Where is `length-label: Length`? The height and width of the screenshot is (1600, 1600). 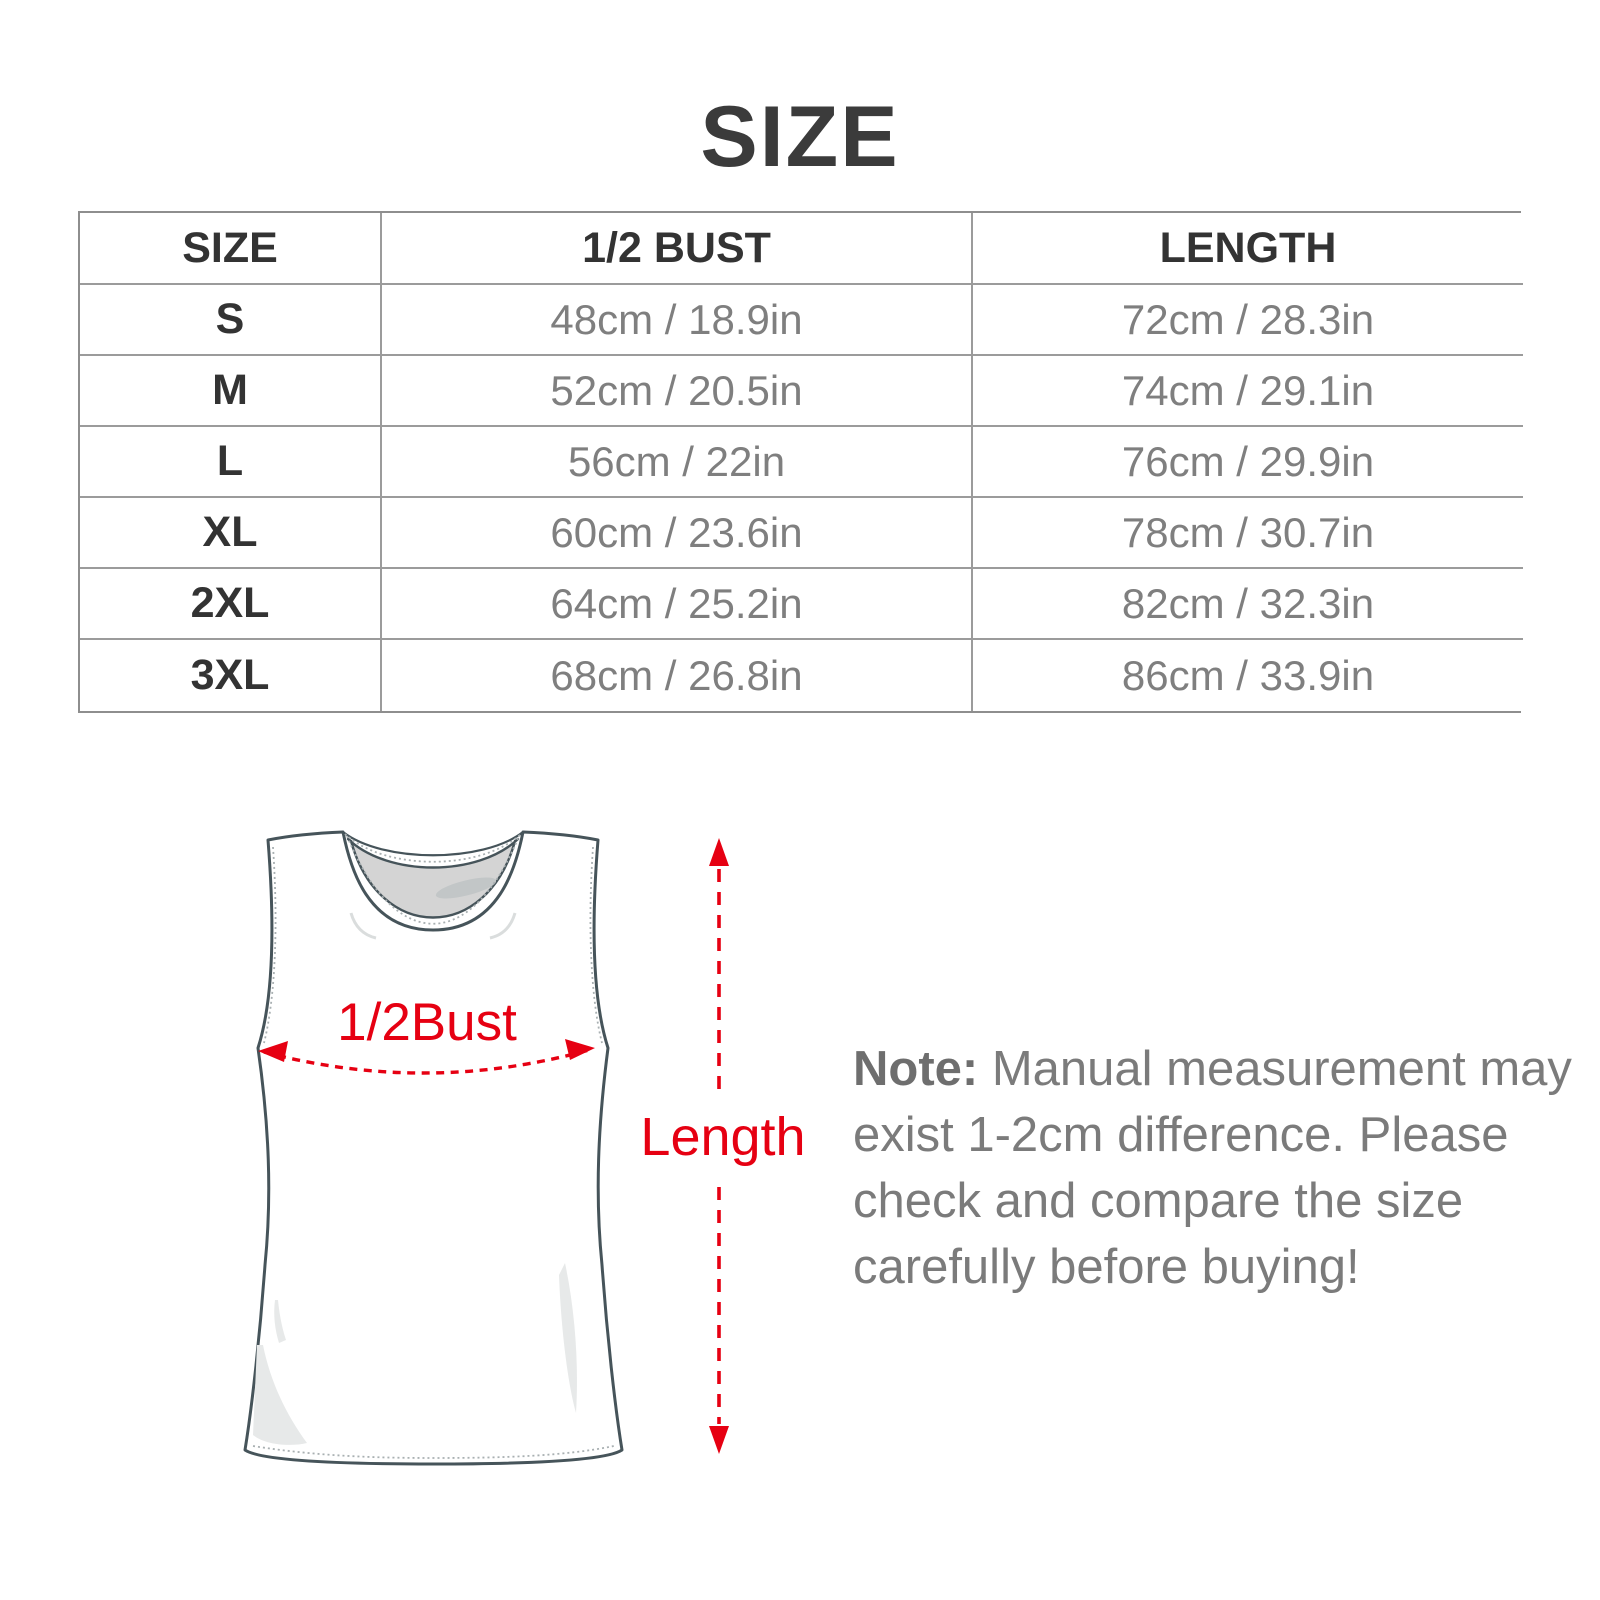 length-label: Length is located at coordinates (722, 1137).